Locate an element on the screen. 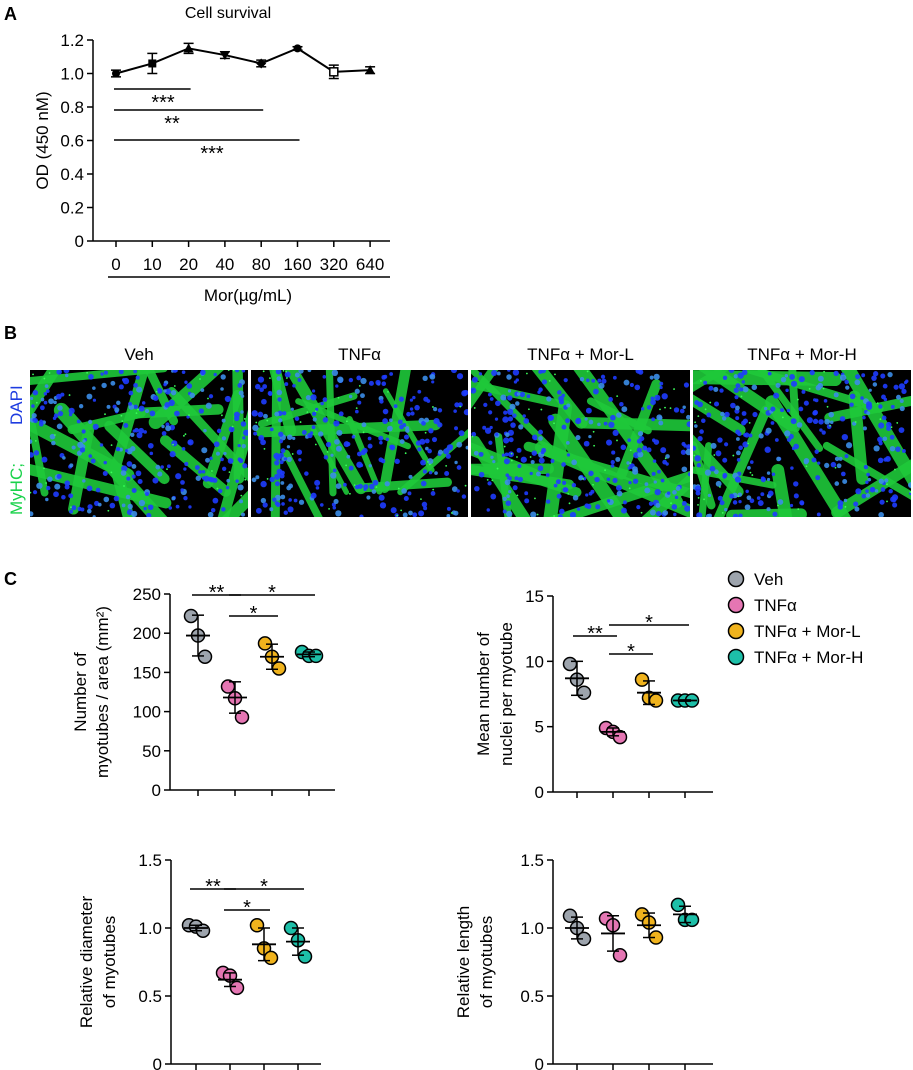 The image size is (913, 1070). y-tick-label: 100 is located at coordinates (147, 712).